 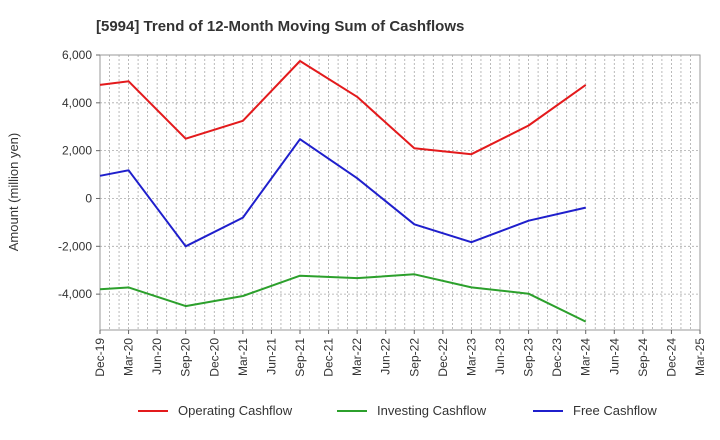 What do you see at coordinates (615, 410) in the screenshot?
I see `legend-entry: Free Cashflow` at bounding box center [615, 410].